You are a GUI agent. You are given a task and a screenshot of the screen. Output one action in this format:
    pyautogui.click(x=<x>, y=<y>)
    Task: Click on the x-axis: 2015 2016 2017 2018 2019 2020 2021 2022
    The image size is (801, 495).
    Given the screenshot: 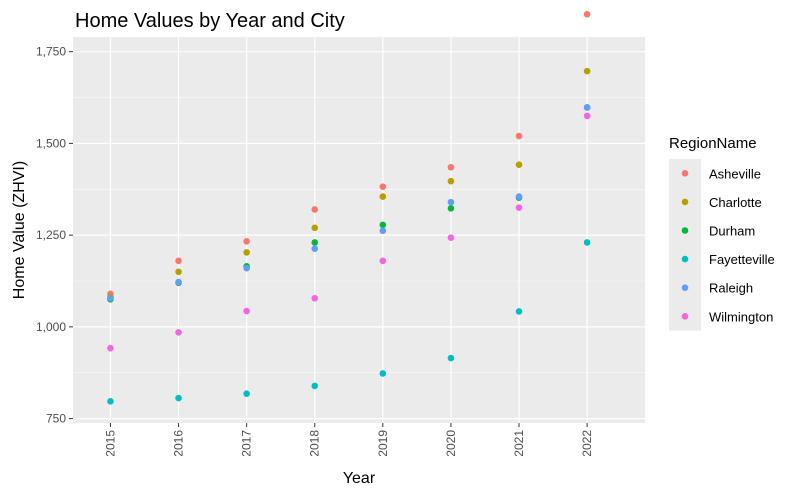 What is the action you would take?
    pyautogui.click(x=348, y=440)
    